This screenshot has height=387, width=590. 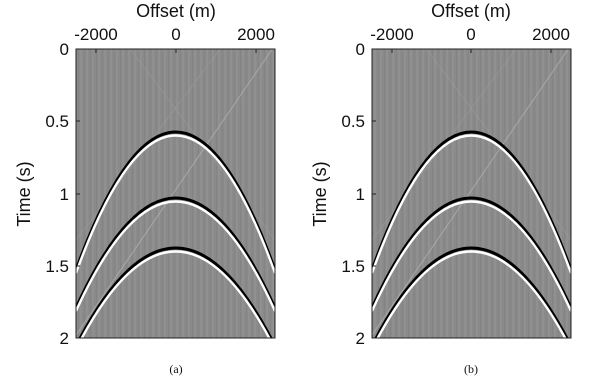 What do you see at coordinates (391, 34) in the screenshot?
I see `panel-b-x-tick-1: -2000` at bounding box center [391, 34].